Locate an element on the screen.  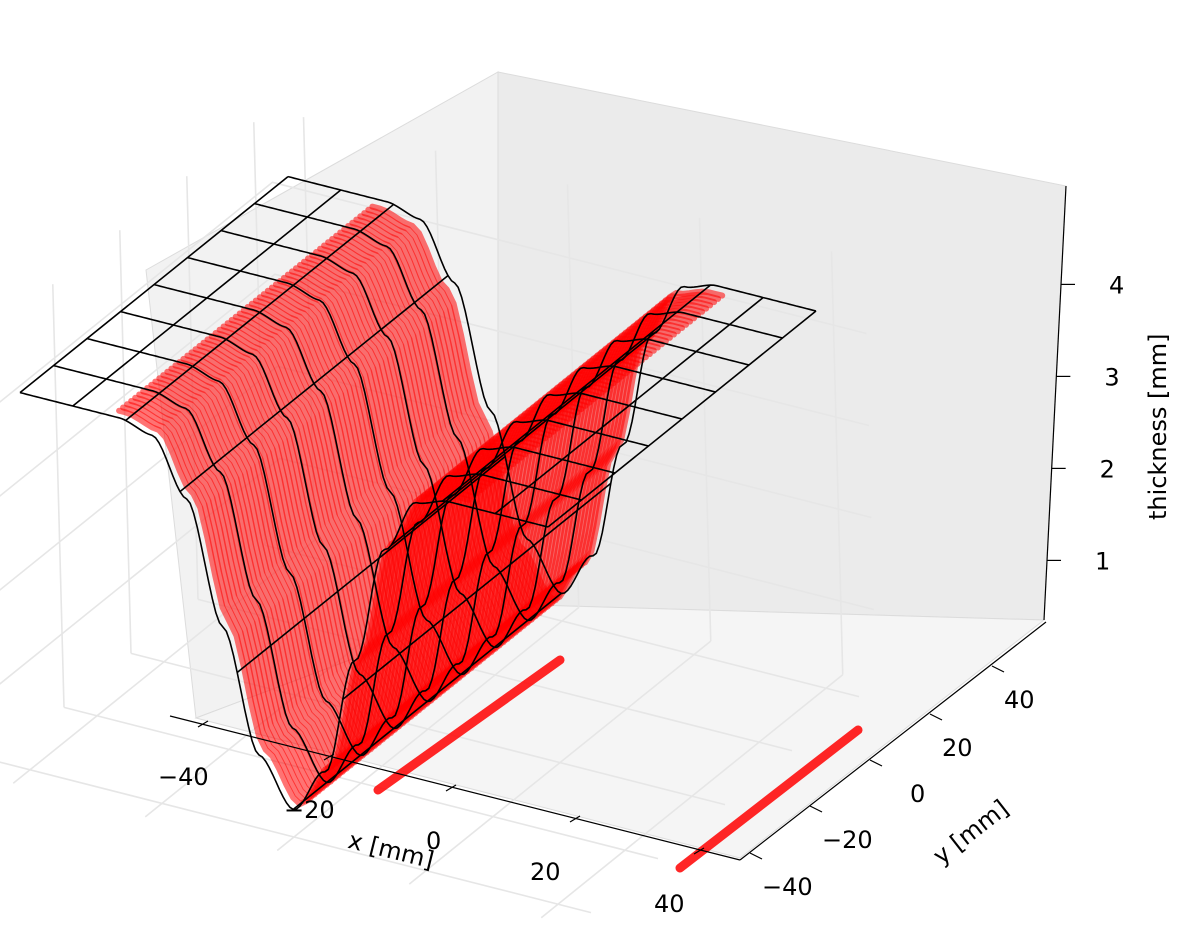
y-tick-label: −40 is located at coordinates (787, 887).